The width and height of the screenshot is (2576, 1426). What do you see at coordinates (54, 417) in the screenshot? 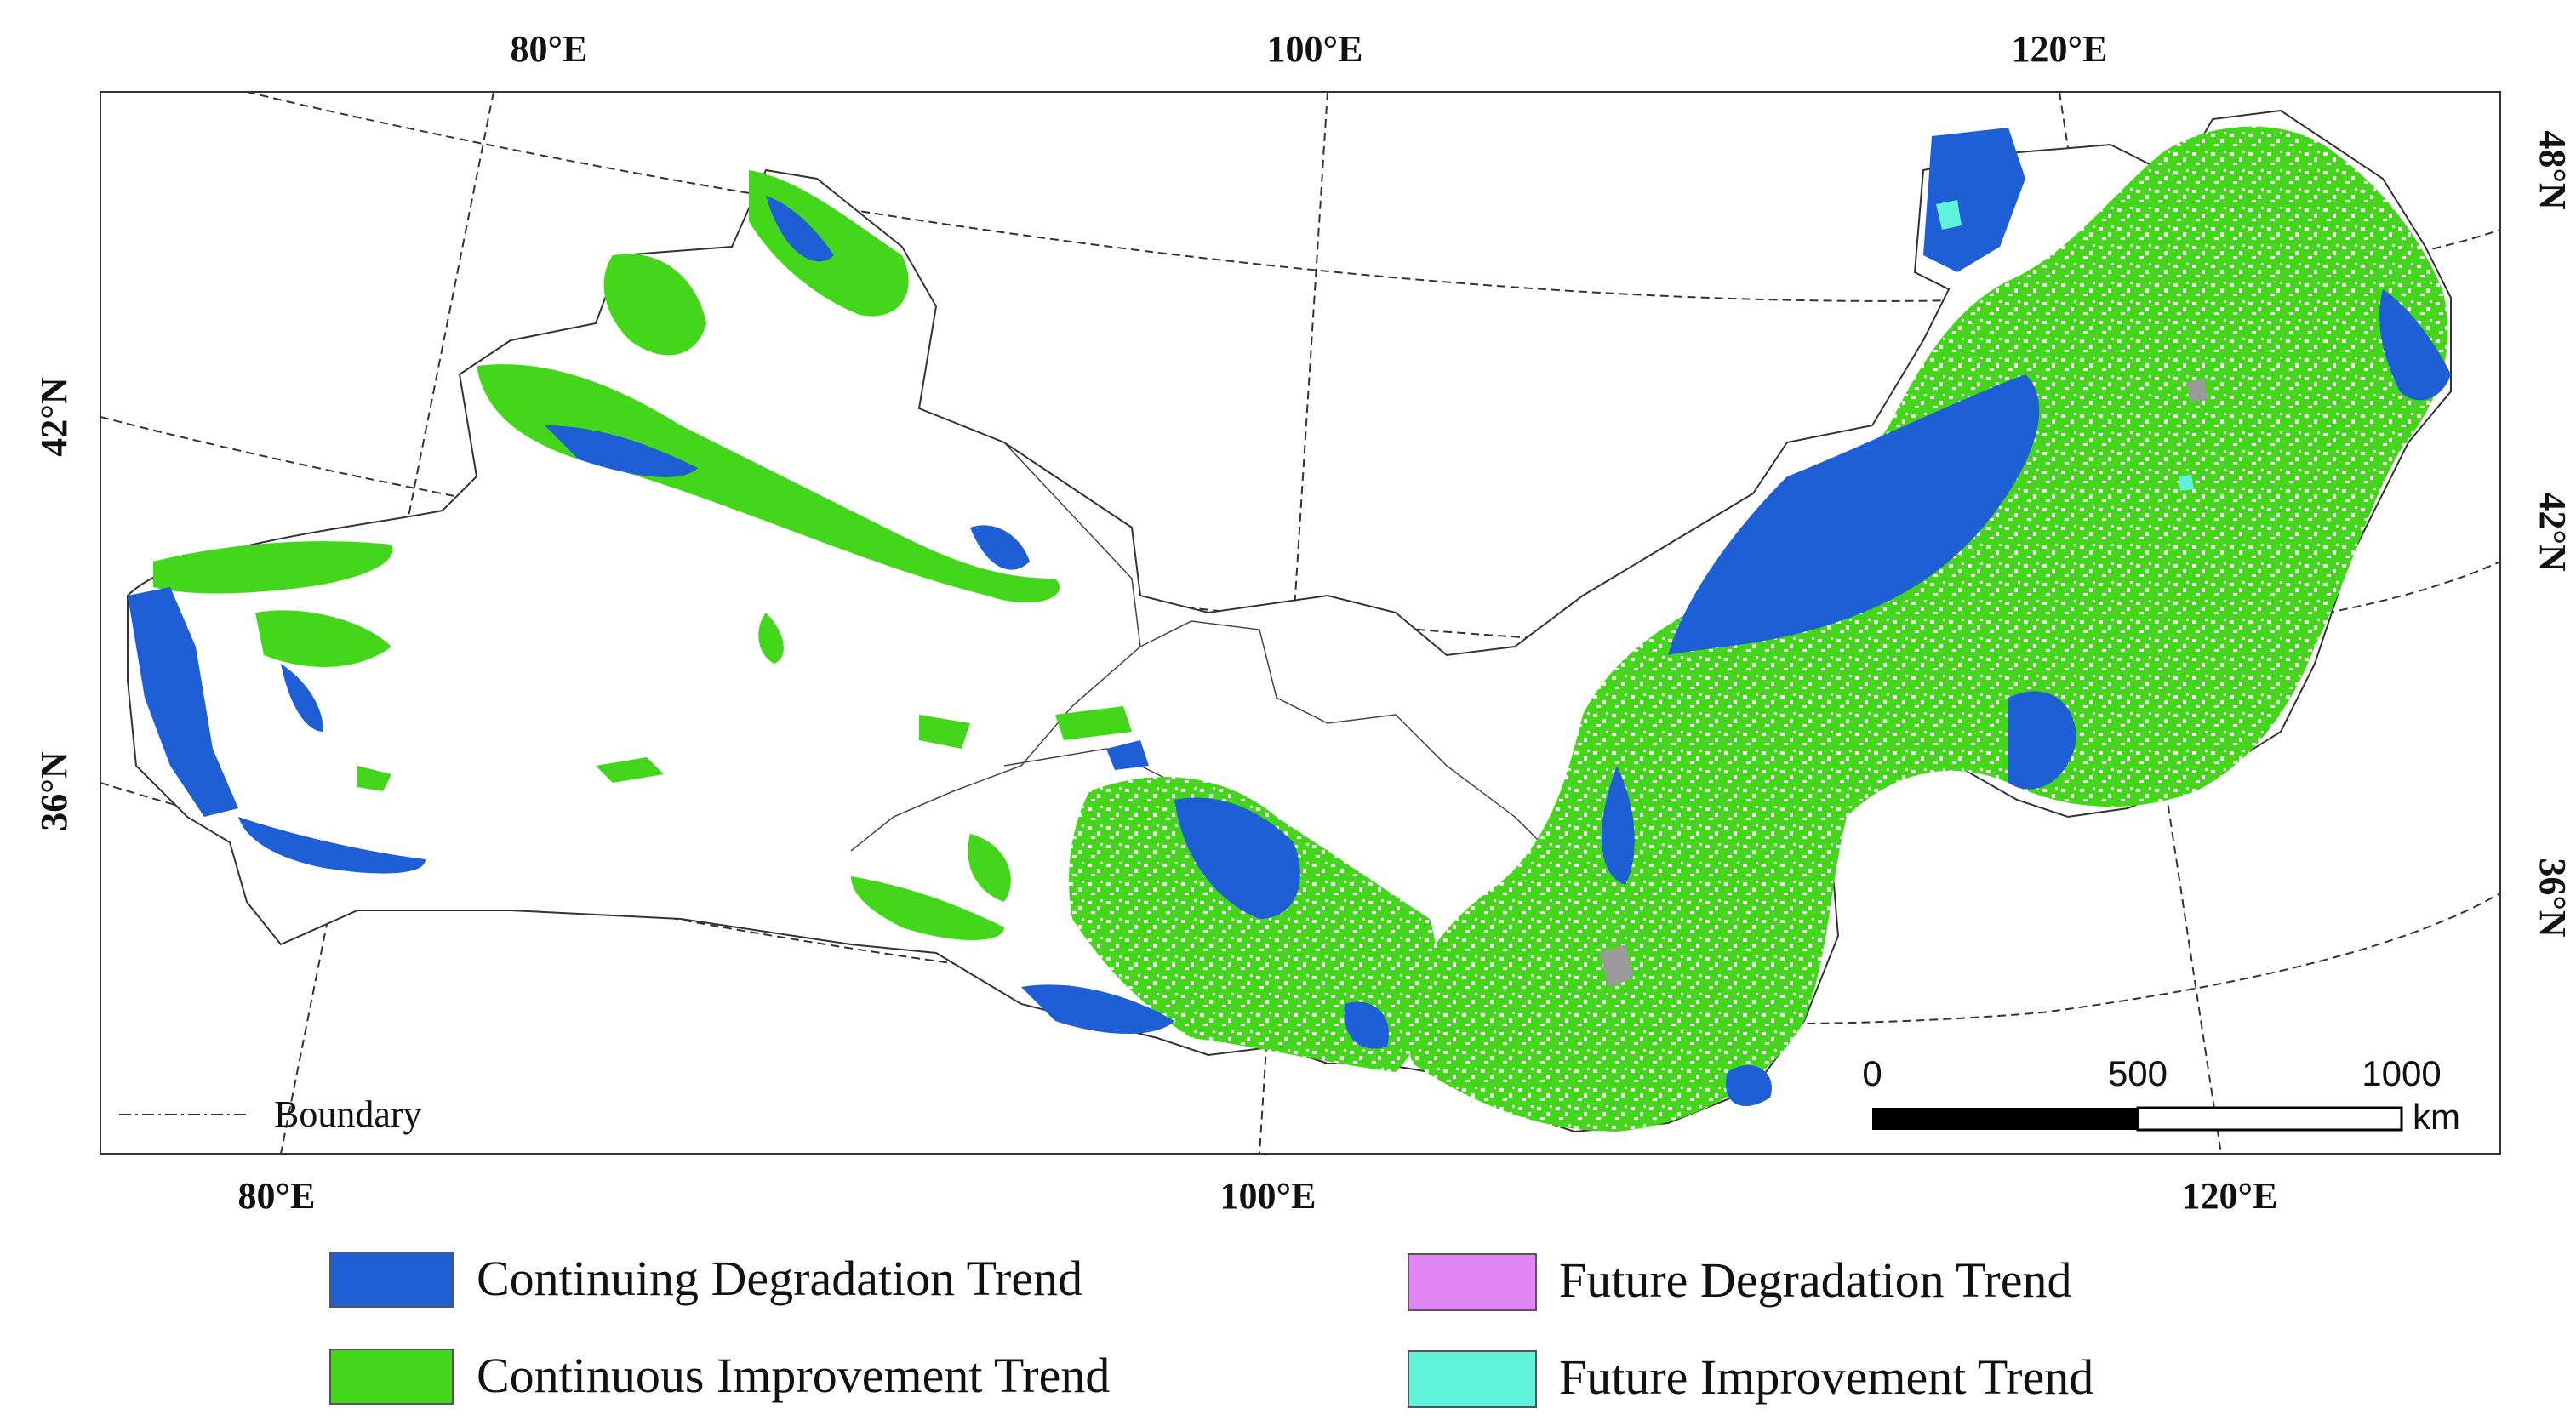
I see `left-label-42n: 42°N` at bounding box center [54, 417].